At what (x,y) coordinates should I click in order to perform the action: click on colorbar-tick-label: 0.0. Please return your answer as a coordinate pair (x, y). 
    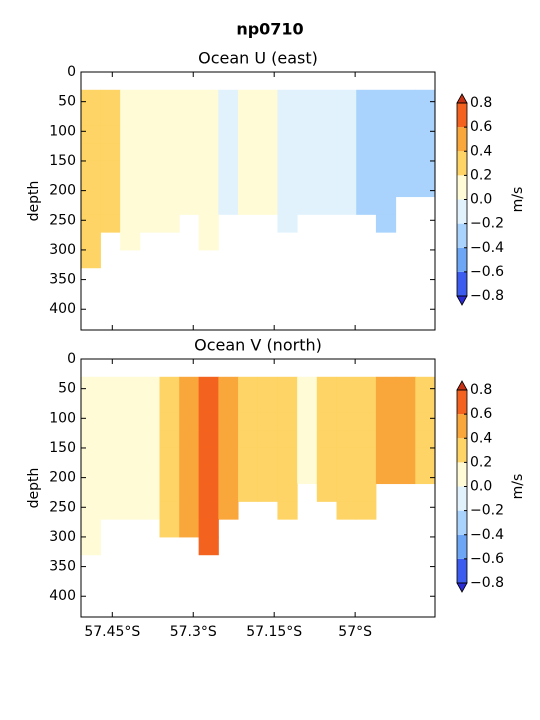
    Looking at the image, I should click on (481, 487).